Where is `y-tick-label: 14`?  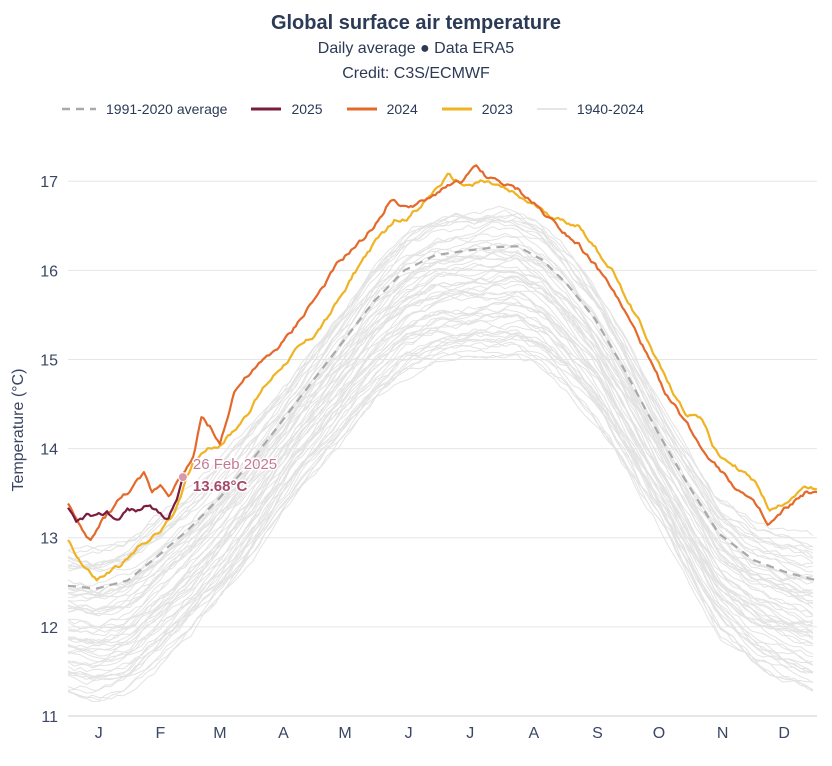 y-tick-label: 14 is located at coordinates (49, 450).